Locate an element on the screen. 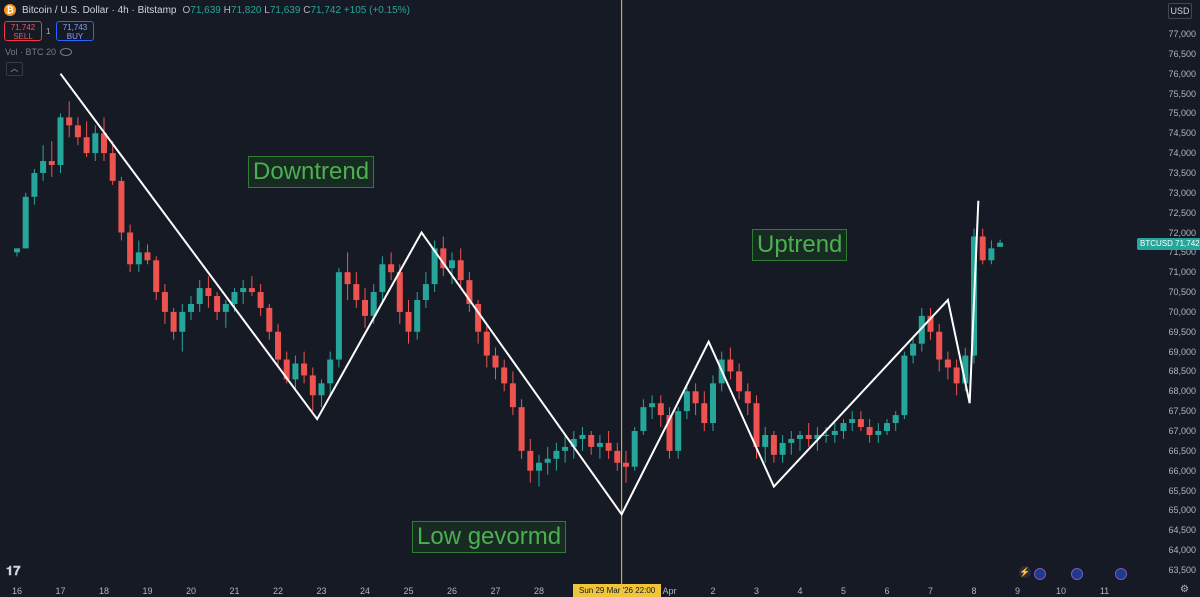 The width and height of the screenshot is (1200, 597). spread-value: 1 is located at coordinates (48, 31).